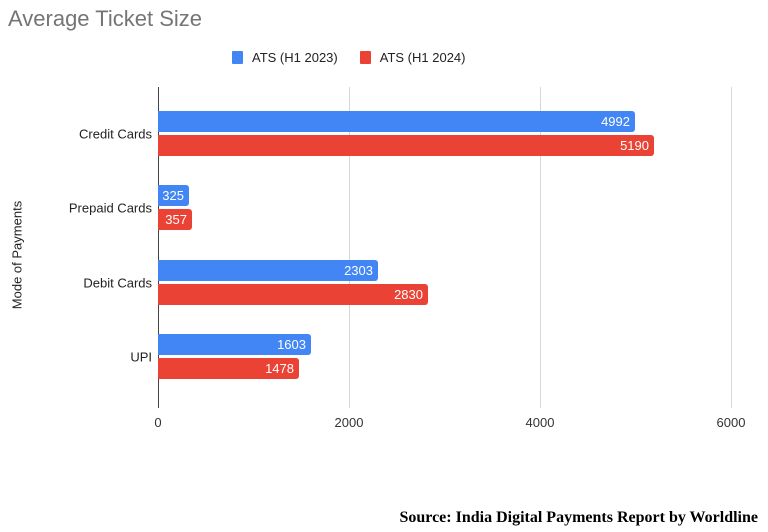  Describe the element at coordinates (293, 294) in the screenshot. I see `bar: 2830` at that location.